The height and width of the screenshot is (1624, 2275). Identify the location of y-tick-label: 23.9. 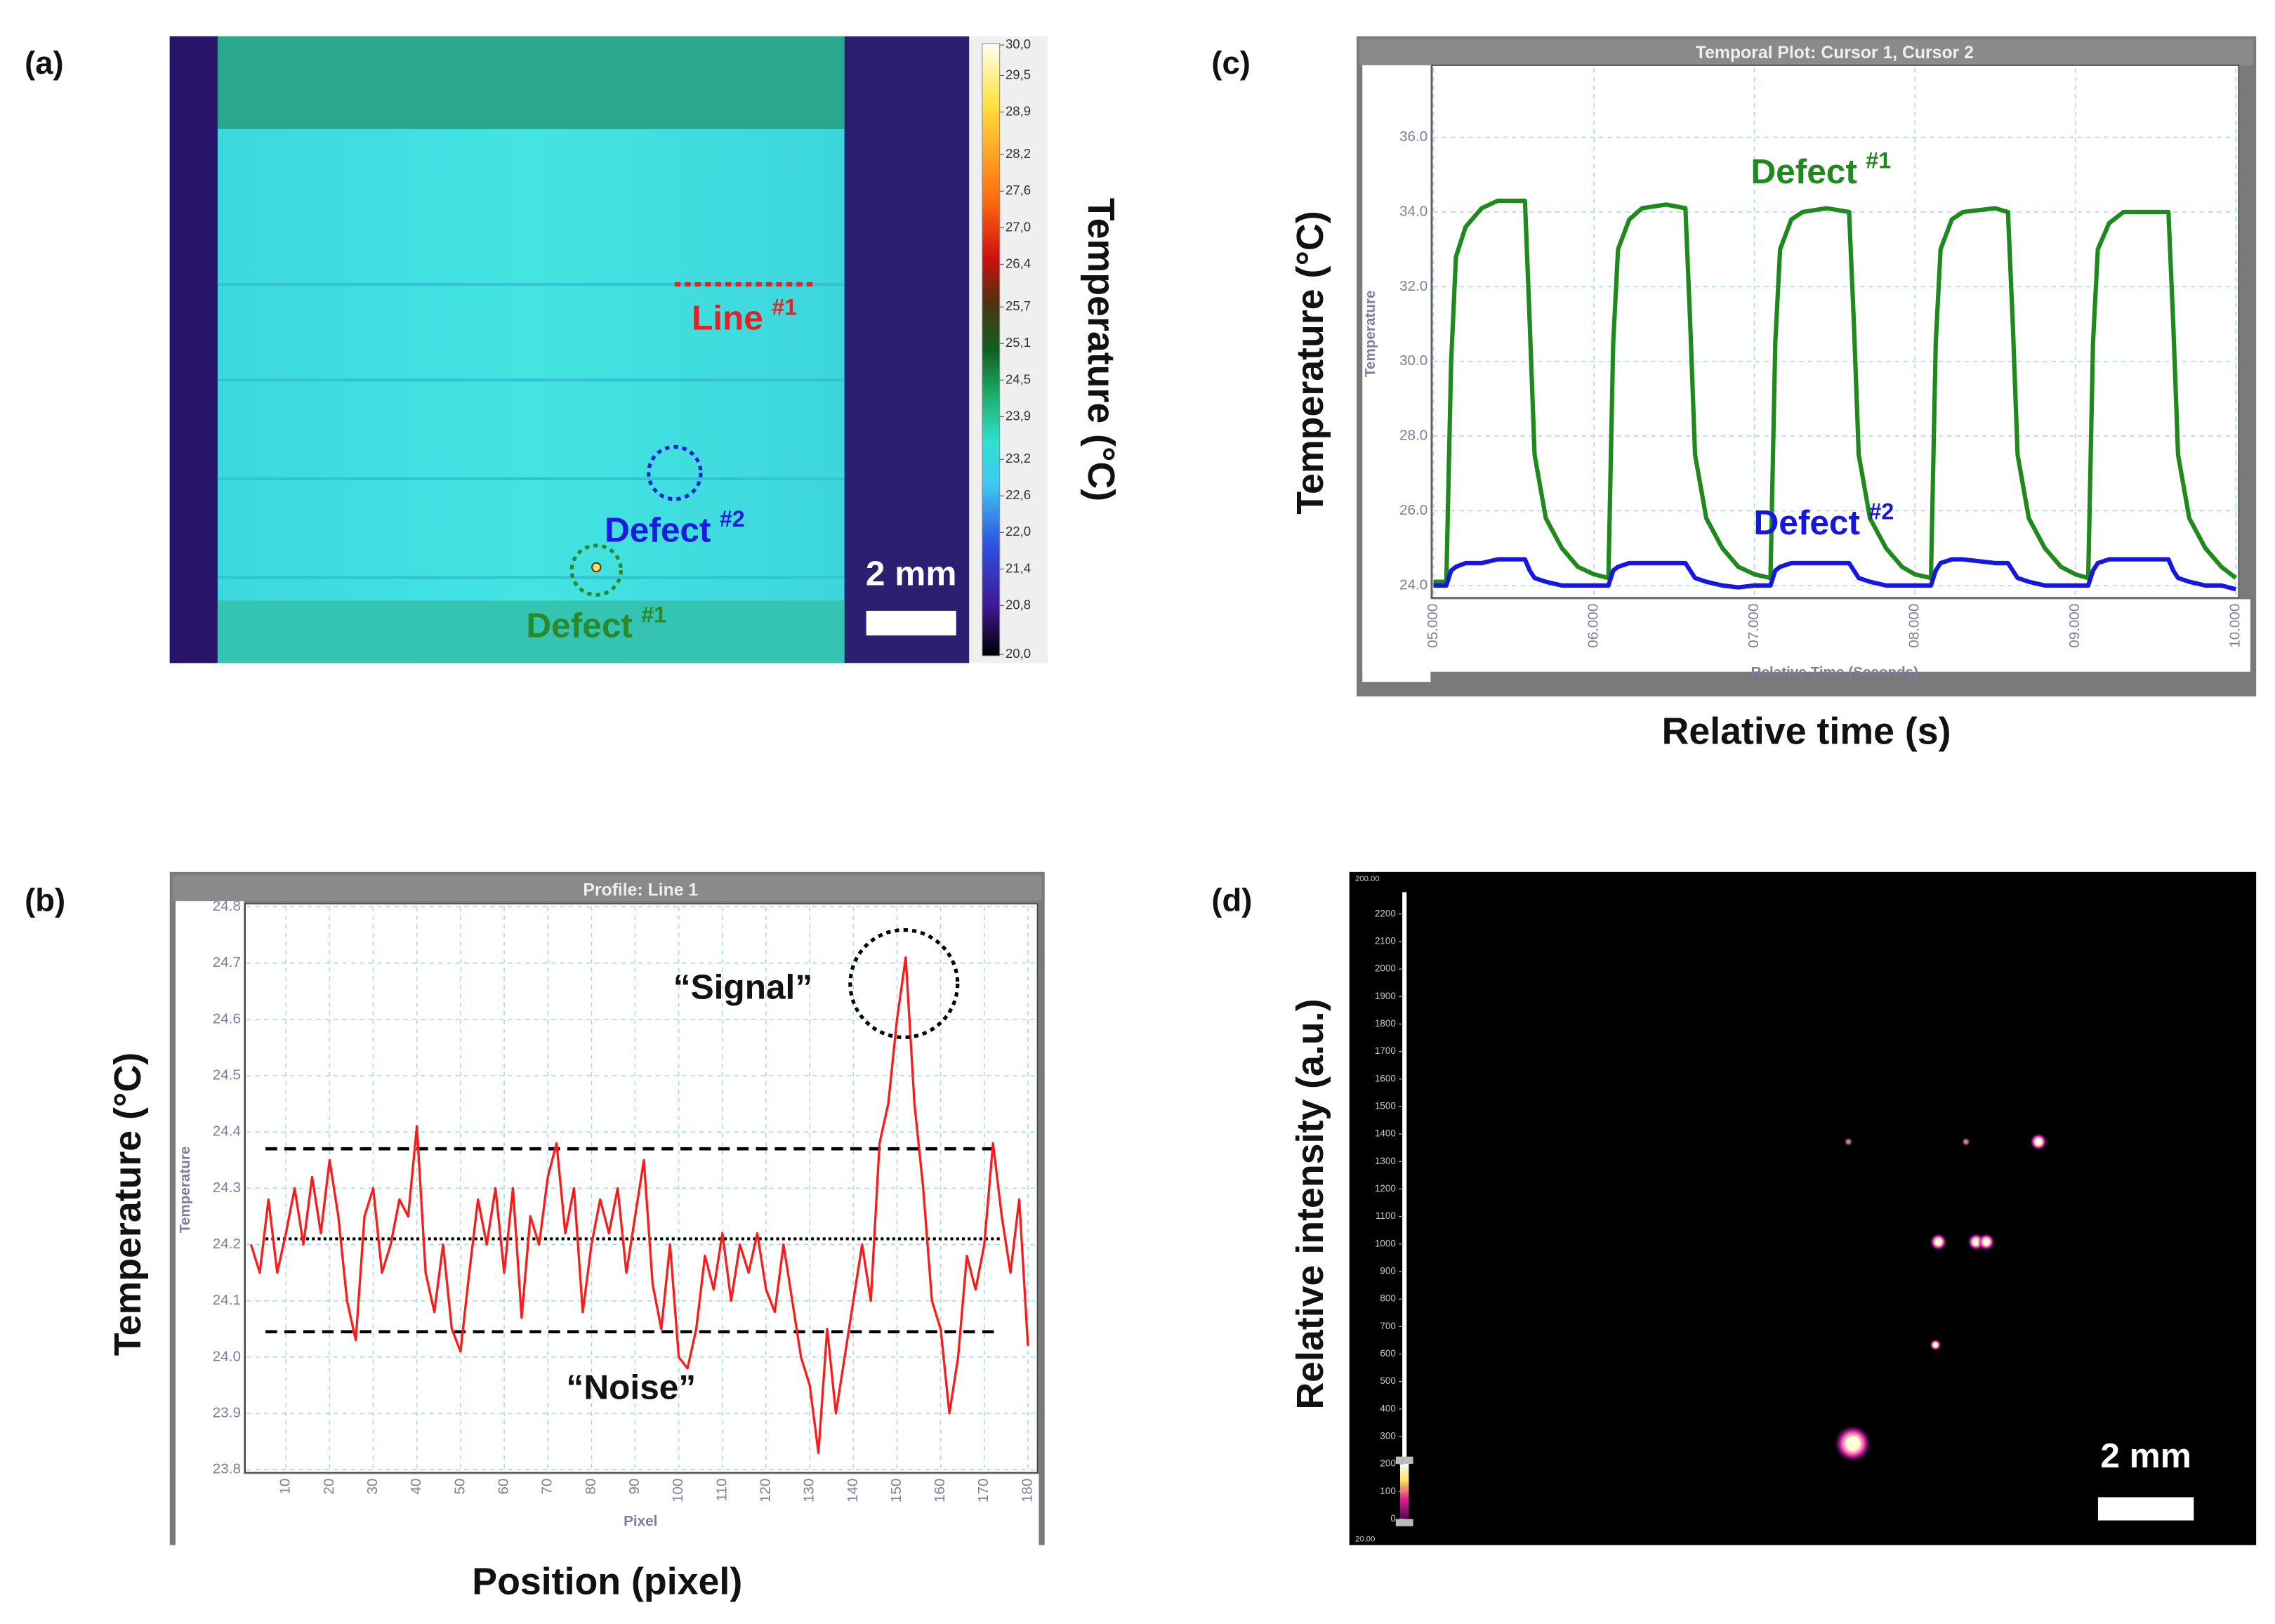
(227, 1412).